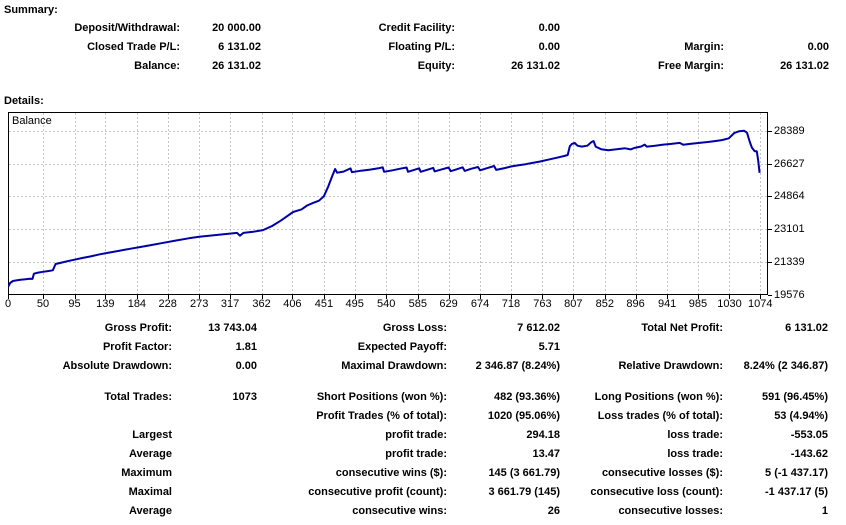 The height and width of the screenshot is (525, 846). I want to click on stat-value-largest-profit-trade: 294.18, so click(543, 435).